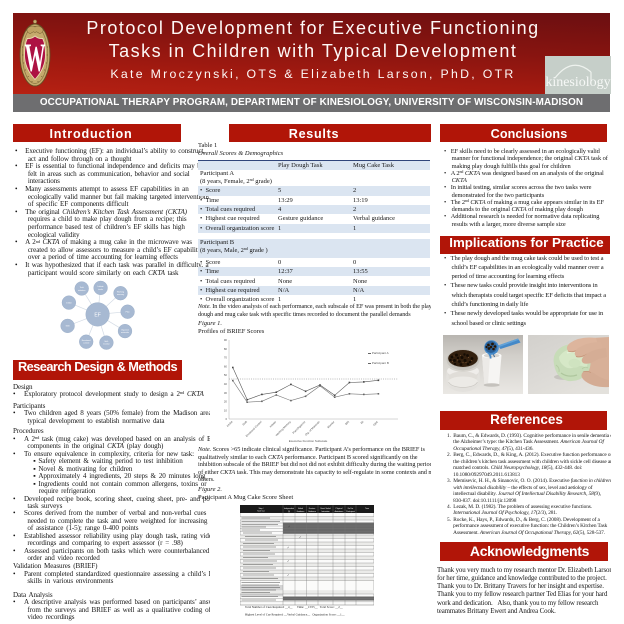 Image resolution: width=624 pixels, height=624 pixels. I want to click on svg-text: Plan, so click(128, 313).